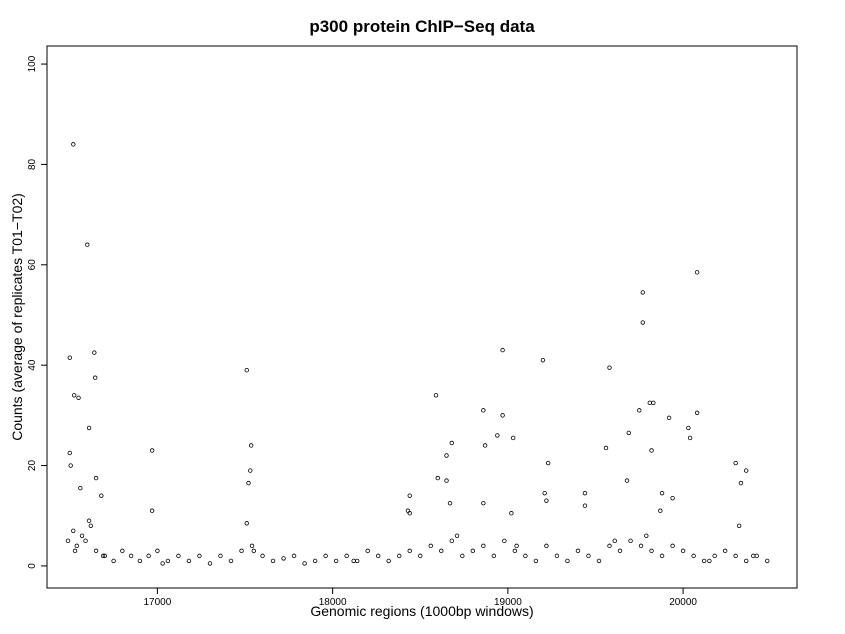 The height and width of the screenshot is (634, 845). Describe the element at coordinates (32, 265) in the screenshot. I see `y-tick-label: 60` at that location.